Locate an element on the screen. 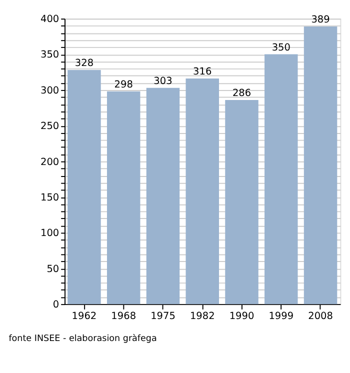 This screenshot has width=350, height=373. x-tick-label: 1999 is located at coordinates (281, 316).